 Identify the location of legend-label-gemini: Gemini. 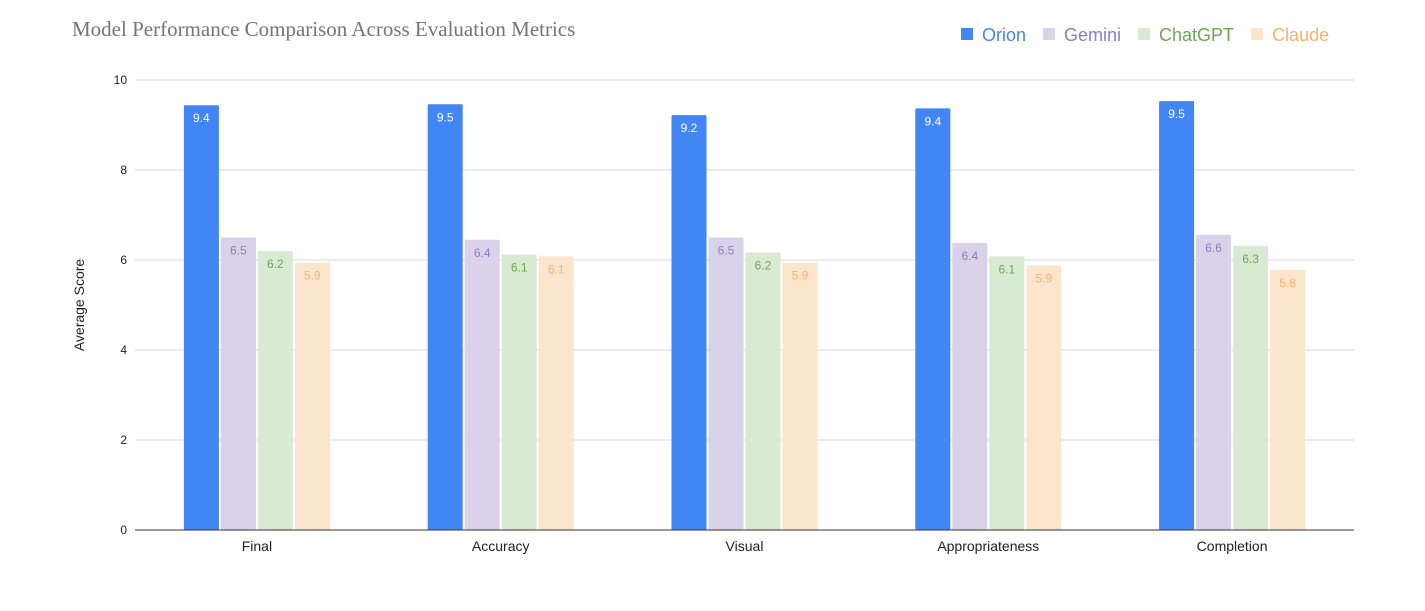
(1092, 35).